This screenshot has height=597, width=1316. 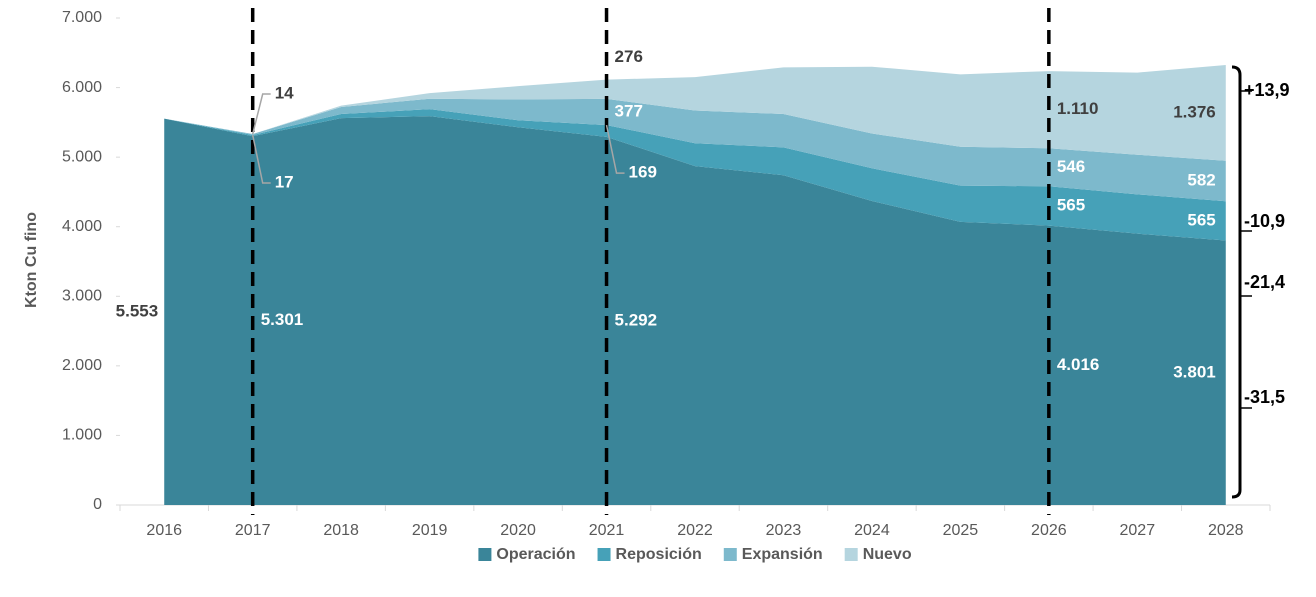 What do you see at coordinates (1201, 179) in the screenshot?
I see `data-label: 582` at bounding box center [1201, 179].